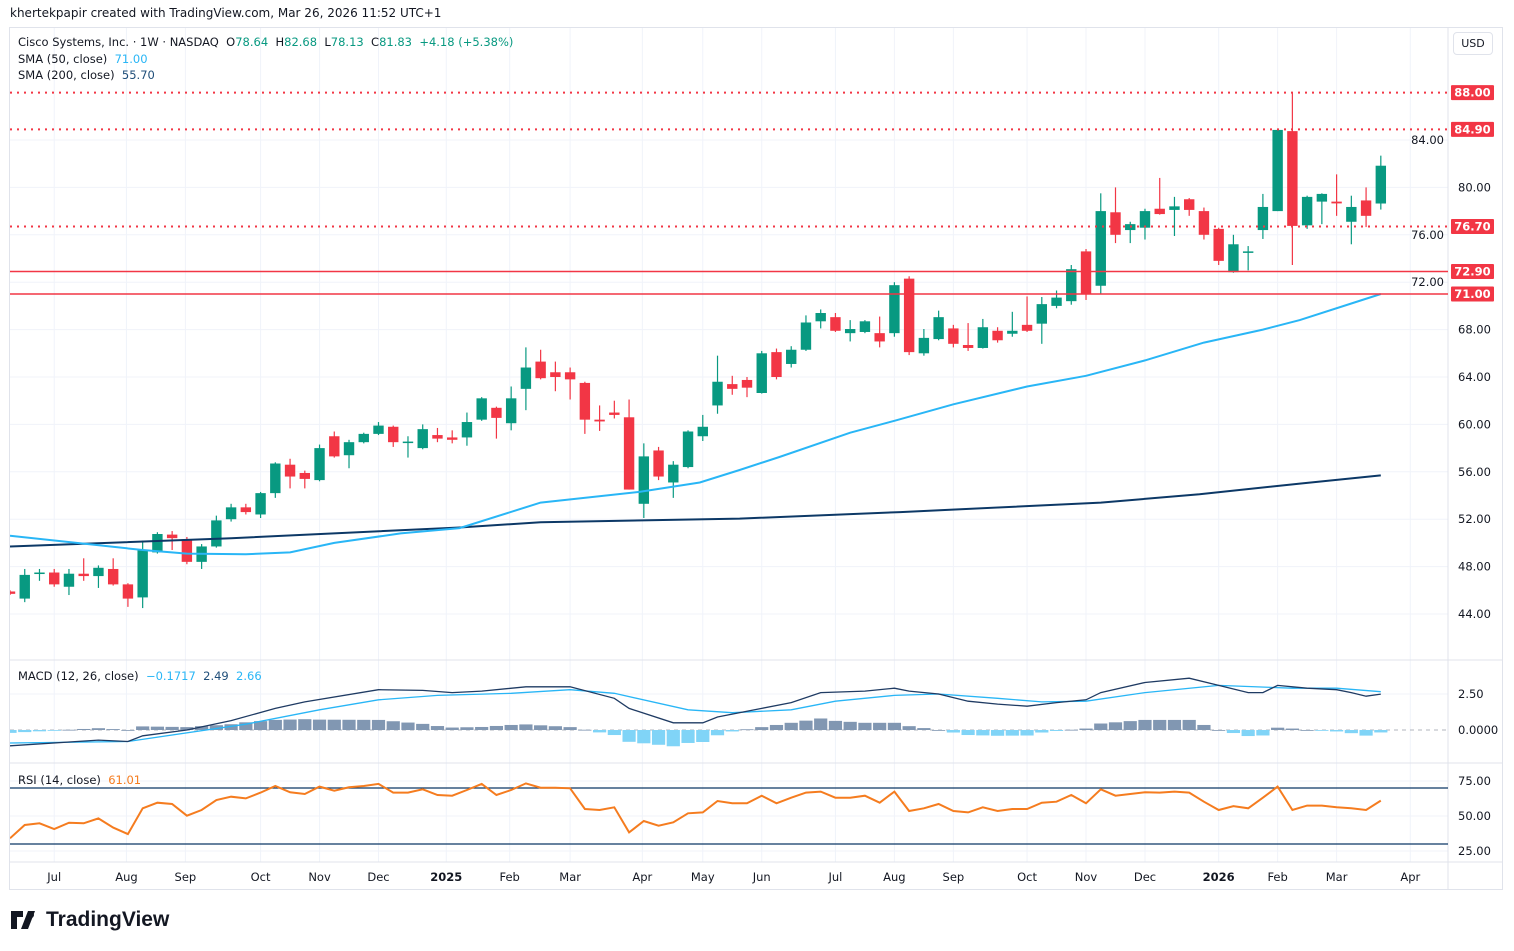 This screenshot has height=951, width=1514. What do you see at coordinates (1145, 877) in the screenshot?
I see `time-axis-label: Dec` at bounding box center [1145, 877].